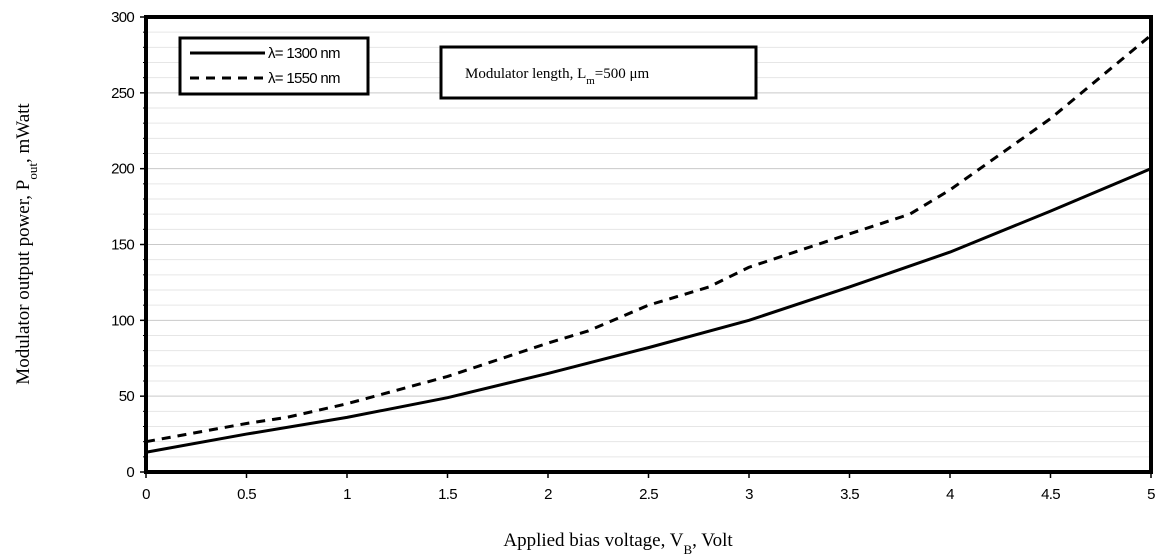  Describe the element at coordinates (849, 494) in the screenshot. I see `x-tick-label: 3.5` at that location.